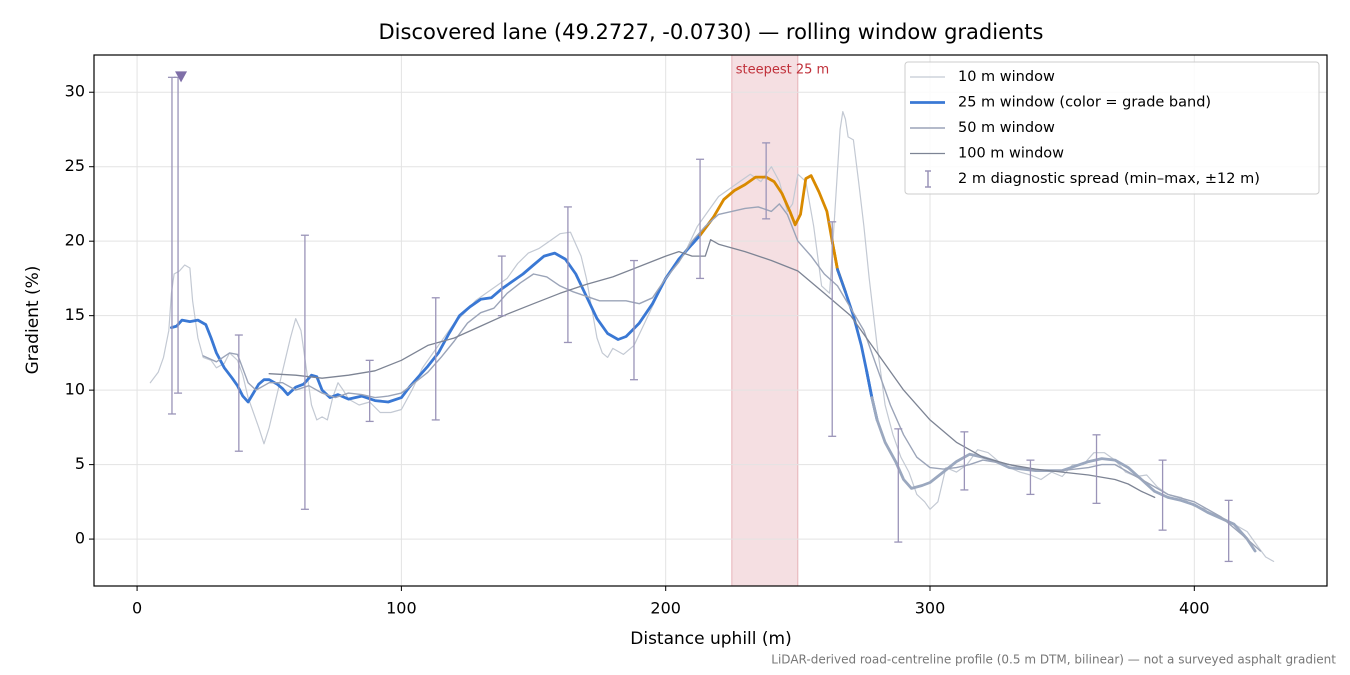 The width and height of the screenshot is (1350, 675). What do you see at coordinates (710, 639) in the screenshot?
I see `x-axis-label: Distance uphill (m)` at bounding box center [710, 639].